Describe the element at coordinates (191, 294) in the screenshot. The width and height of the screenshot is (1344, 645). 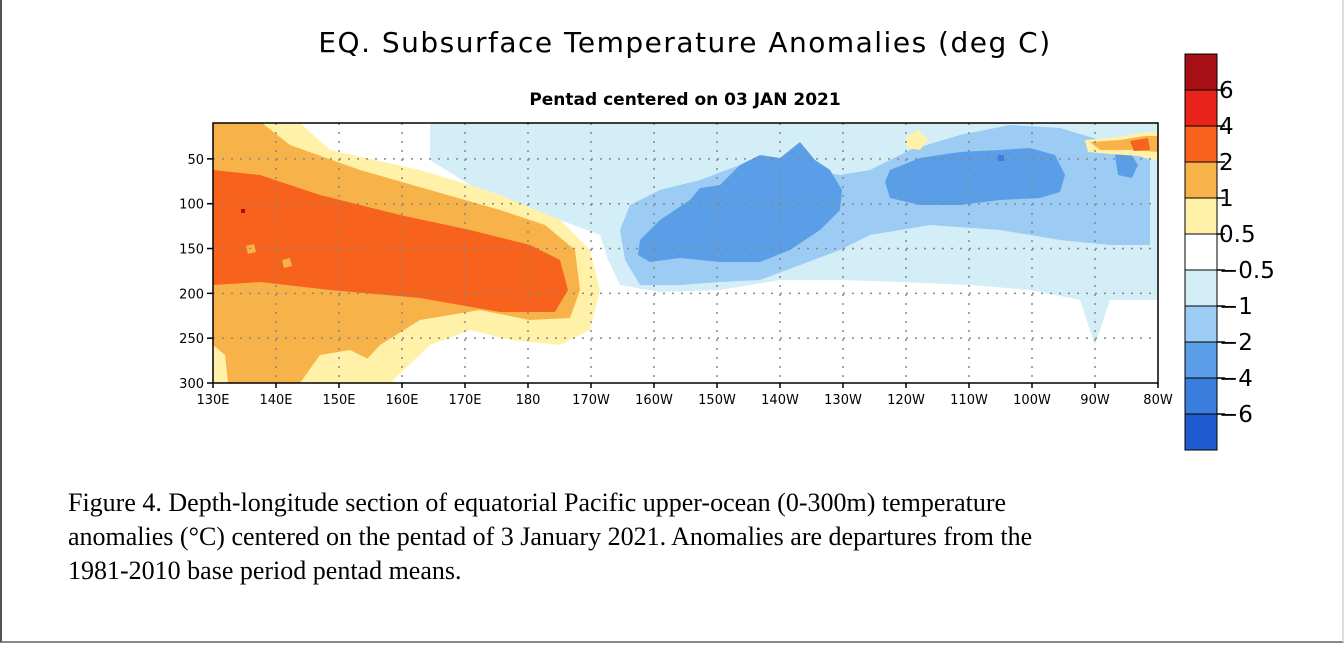
I see `y-tick-label: 200` at that location.